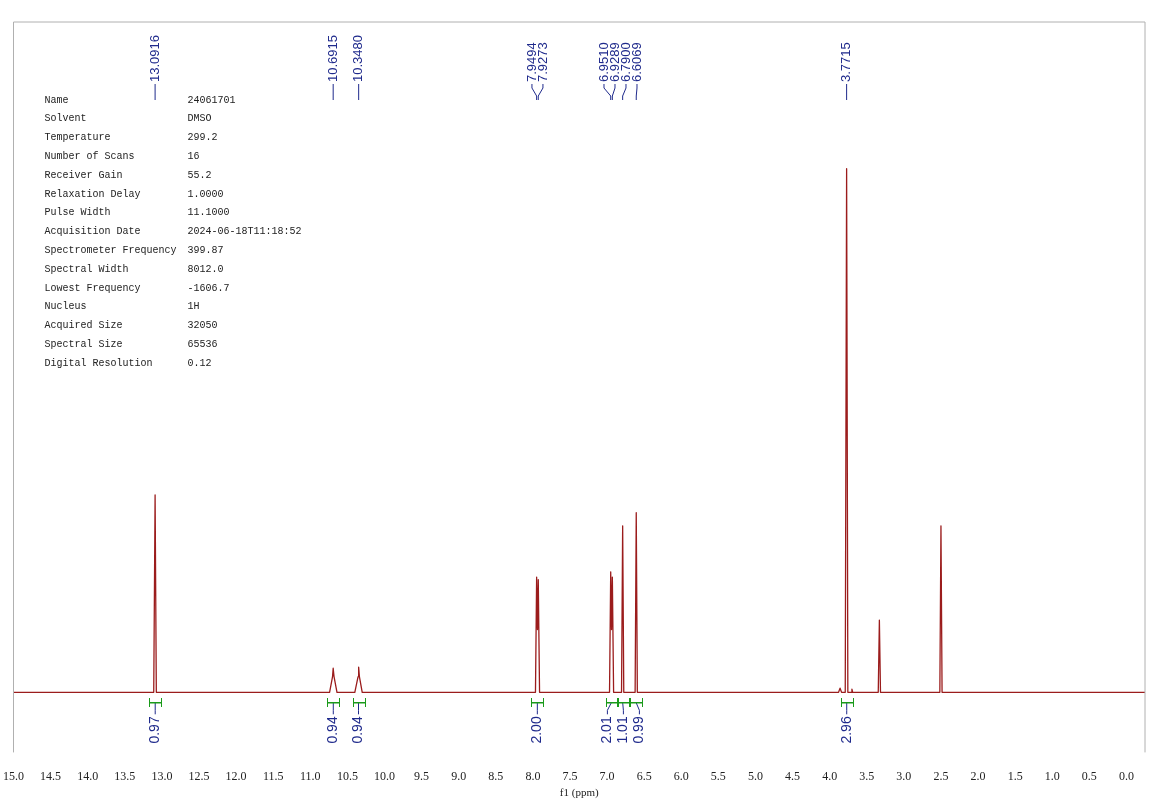 This screenshot has width=1155, height=804. What do you see at coordinates (173, 232) in the screenshot?
I see `text: Acquisition Date 2024-06-18T11:18:52` at bounding box center [173, 232].